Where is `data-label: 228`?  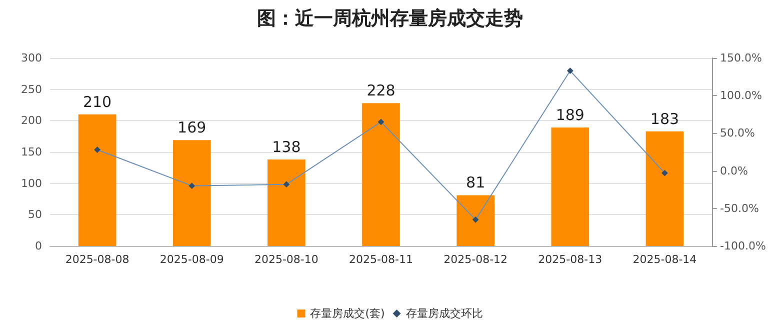 data-label: 228 is located at coordinates (381, 91).